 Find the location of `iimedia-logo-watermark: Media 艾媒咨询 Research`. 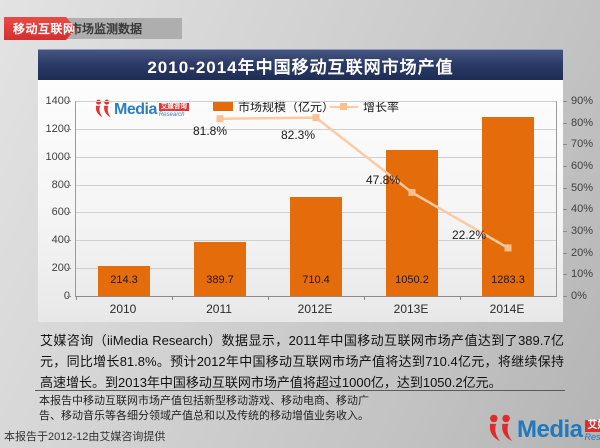

iimedia-logo-watermark: Media 艾媒咨询 Research is located at coordinates (141, 108).